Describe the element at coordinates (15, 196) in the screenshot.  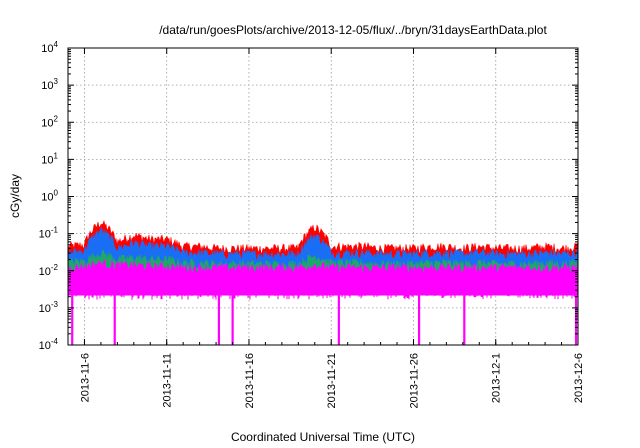
I see `y-axis-label: cGy/day` at that location.